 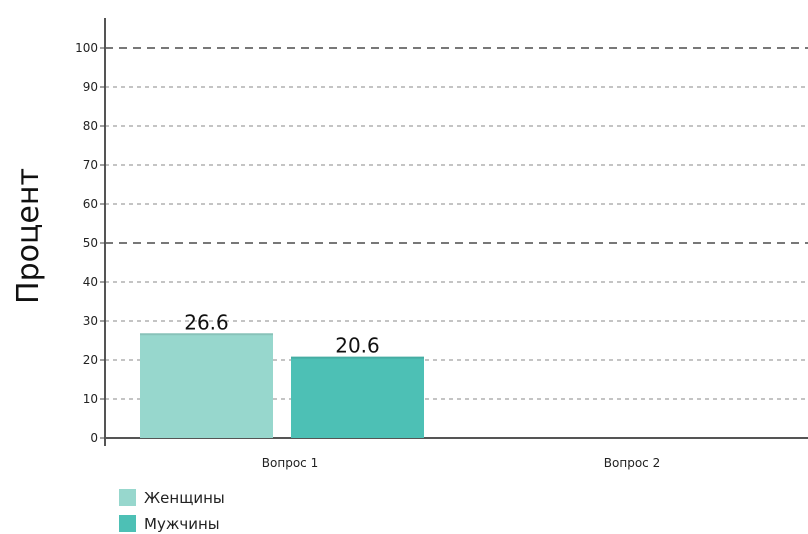 I want to click on y-tick-label: 60, so click(x=90, y=204).